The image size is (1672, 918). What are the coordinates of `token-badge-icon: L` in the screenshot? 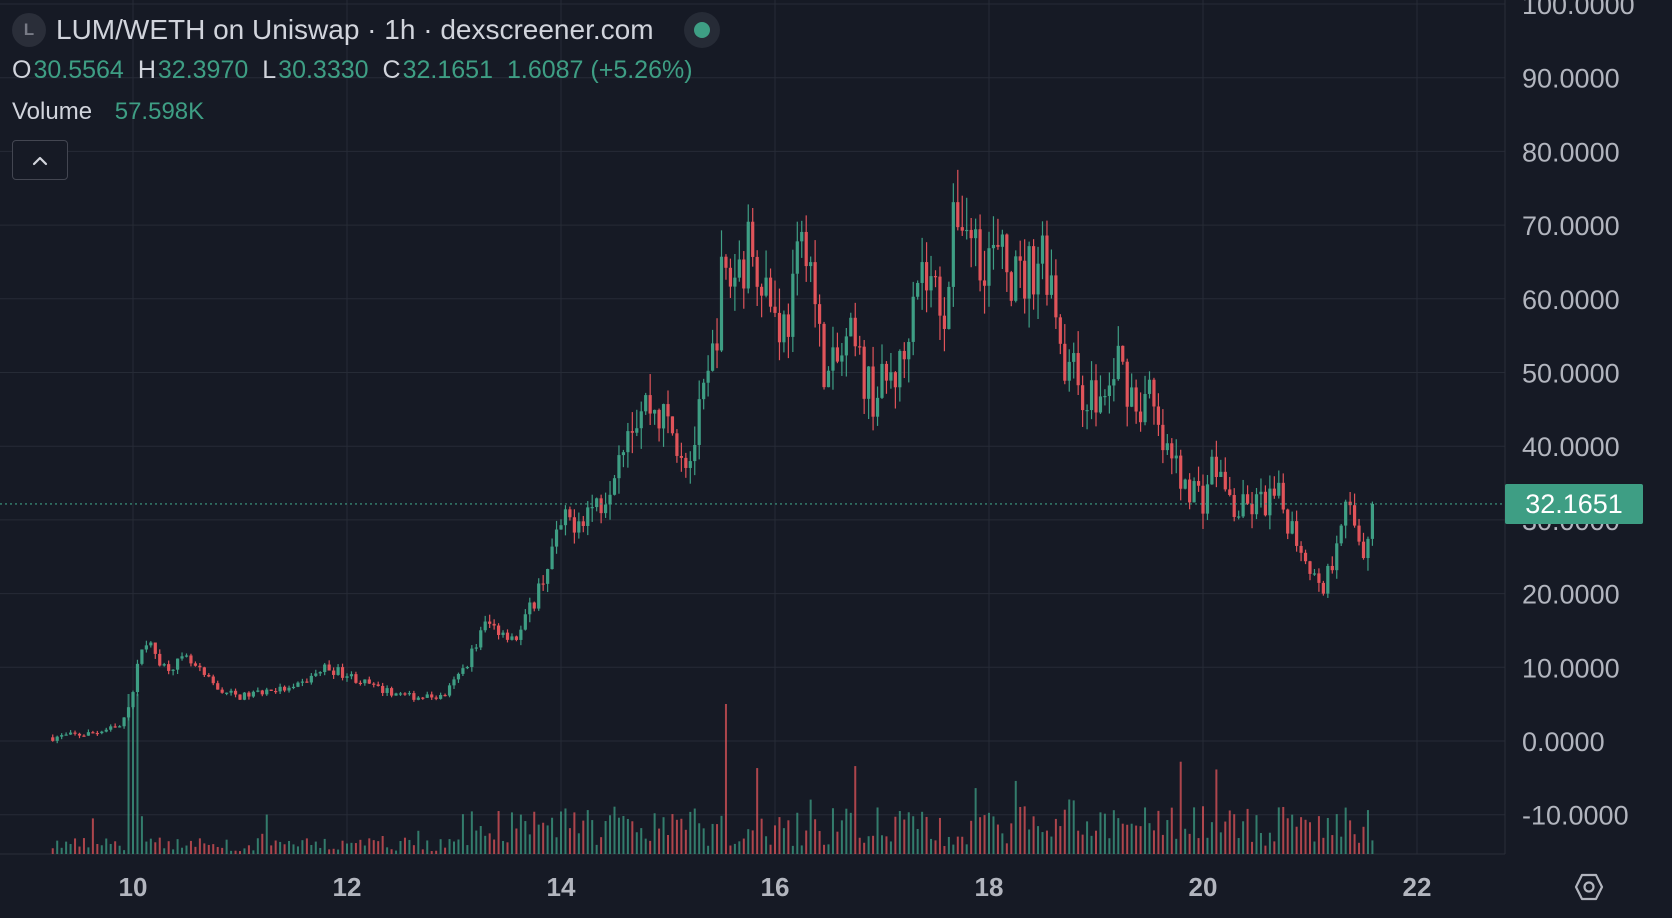 It's located at (29, 30).